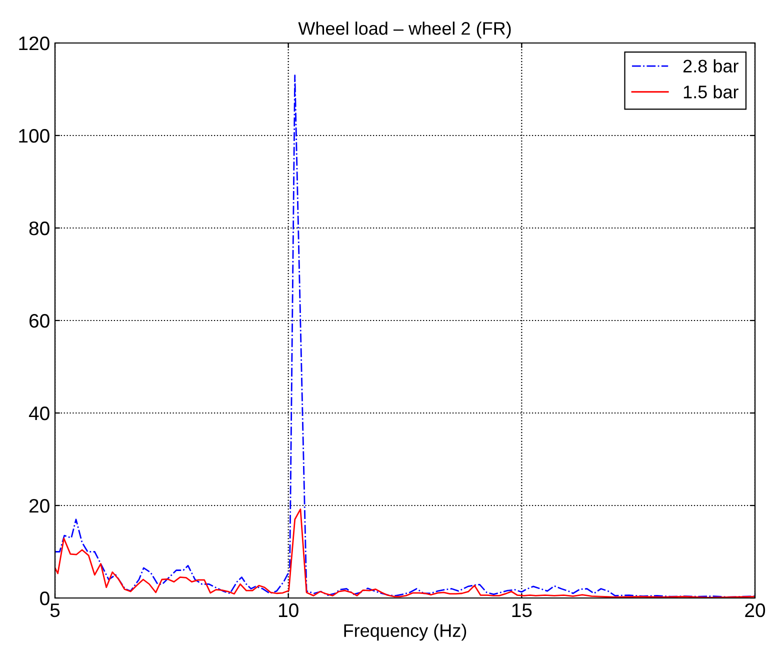 Image resolution: width=770 pixels, height=658 pixels. I want to click on x-axis-title: Frequency (Hz), so click(405, 632).